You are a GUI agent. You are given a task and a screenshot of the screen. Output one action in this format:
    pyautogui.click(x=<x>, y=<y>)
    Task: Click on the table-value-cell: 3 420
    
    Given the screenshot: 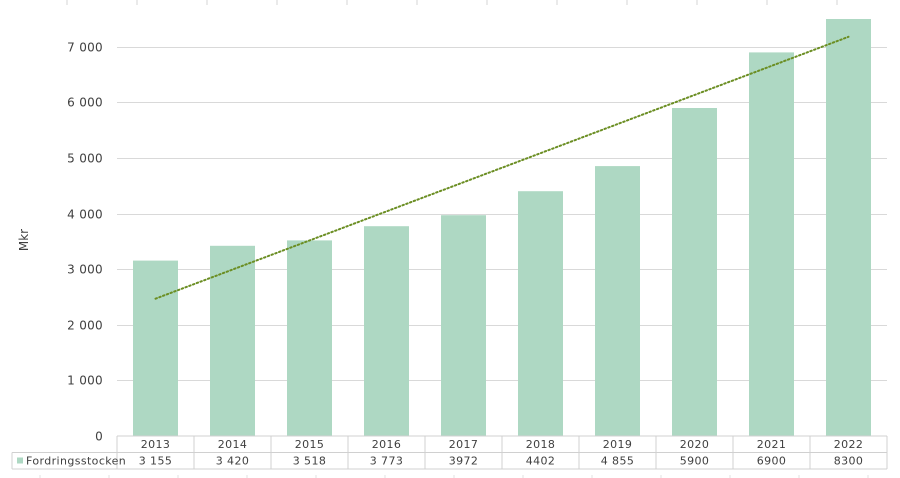 What is the action you would take?
    pyautogui.click(x=233, y=461)
    